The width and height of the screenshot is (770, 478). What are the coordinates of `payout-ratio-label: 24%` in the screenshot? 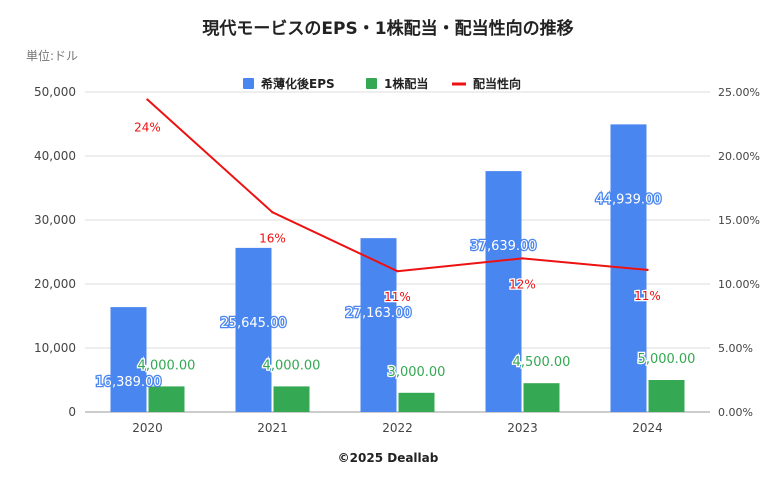 It's located at (147, 128).